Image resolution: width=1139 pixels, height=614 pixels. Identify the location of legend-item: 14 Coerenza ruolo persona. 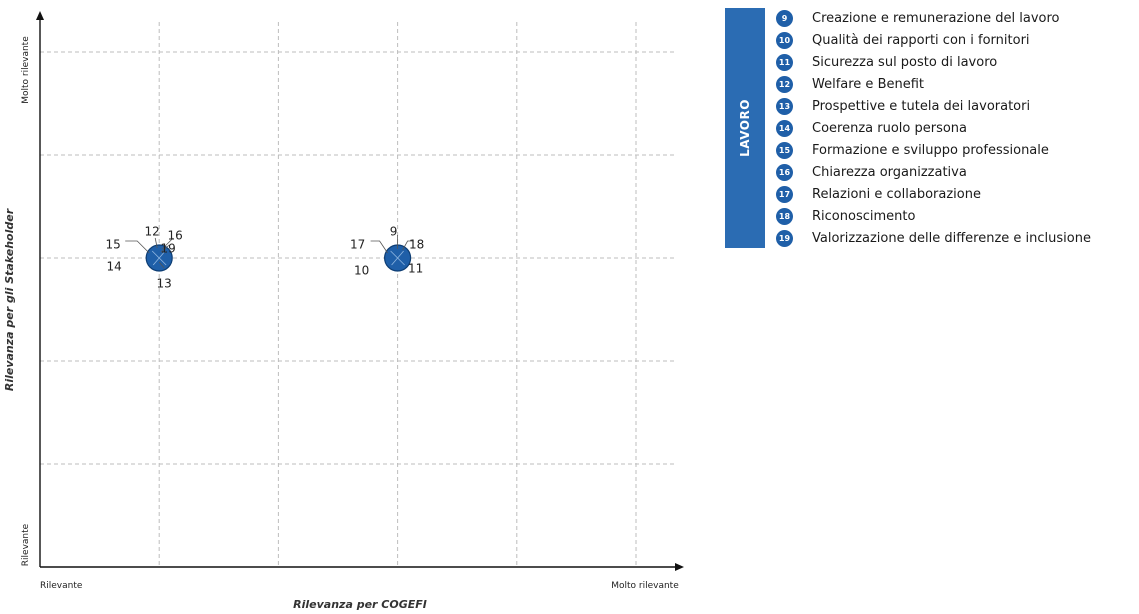
(933, 128).